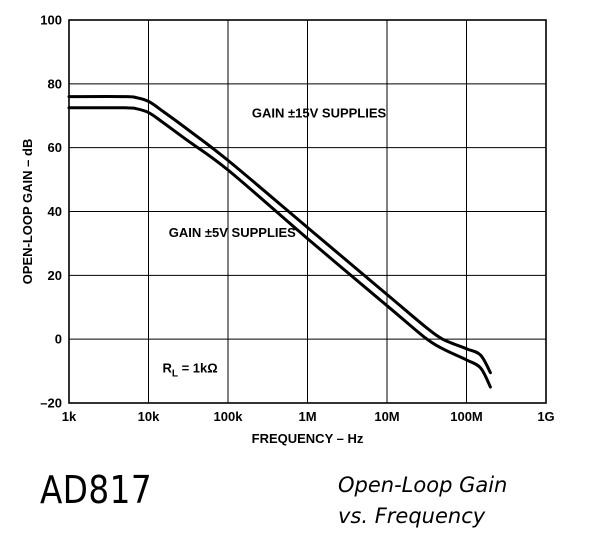  What do you see at coordinates (58, 339) in the screenshot?
I see `y-tick-label: 0` at bounding box center [58, 339].